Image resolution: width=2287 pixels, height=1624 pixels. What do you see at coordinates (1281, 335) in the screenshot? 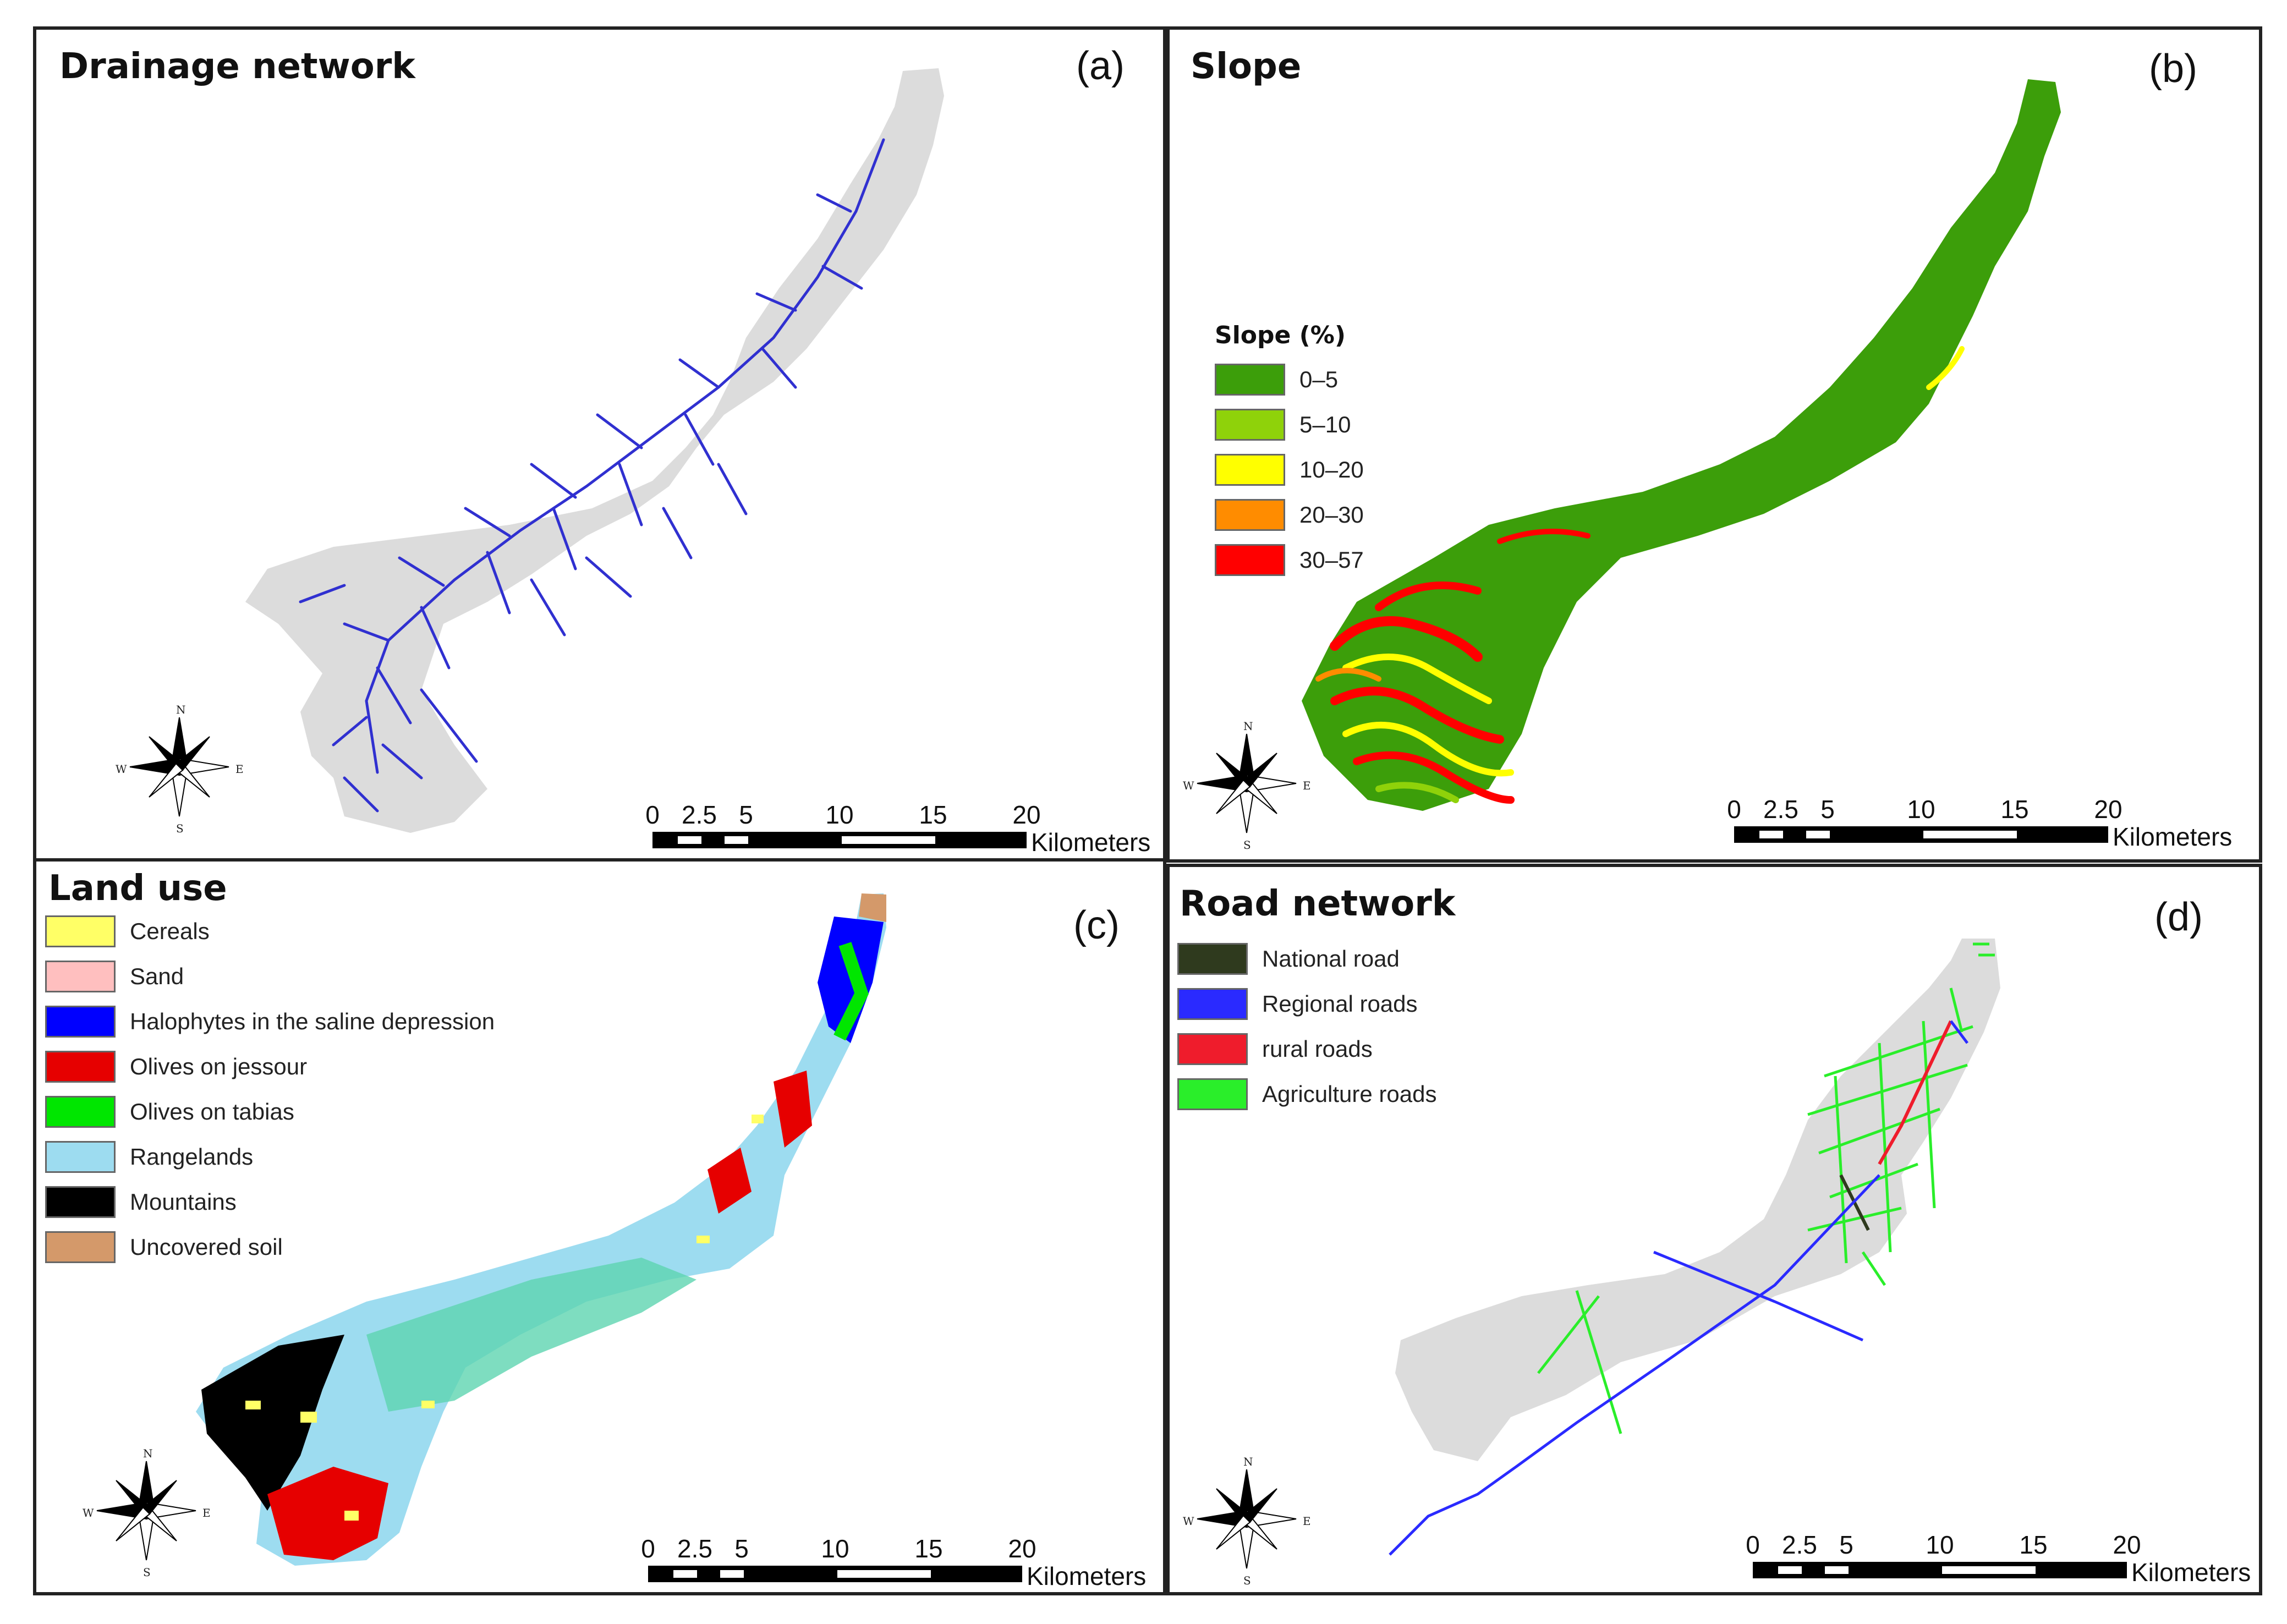
I see `legend-title: Slope (%)` at bounding box center [1281, 335].